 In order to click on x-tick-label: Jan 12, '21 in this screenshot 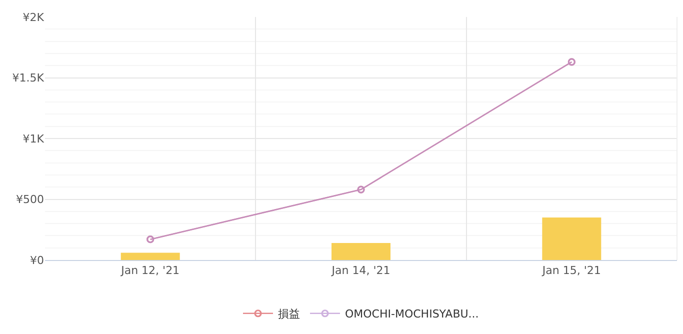, I will do `click(150, 271)`.